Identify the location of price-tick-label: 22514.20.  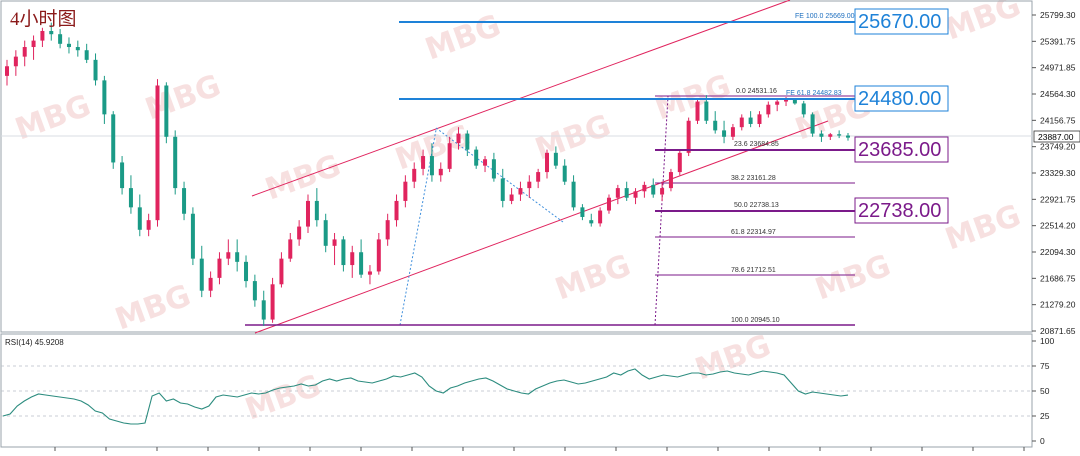
(1058, 226).